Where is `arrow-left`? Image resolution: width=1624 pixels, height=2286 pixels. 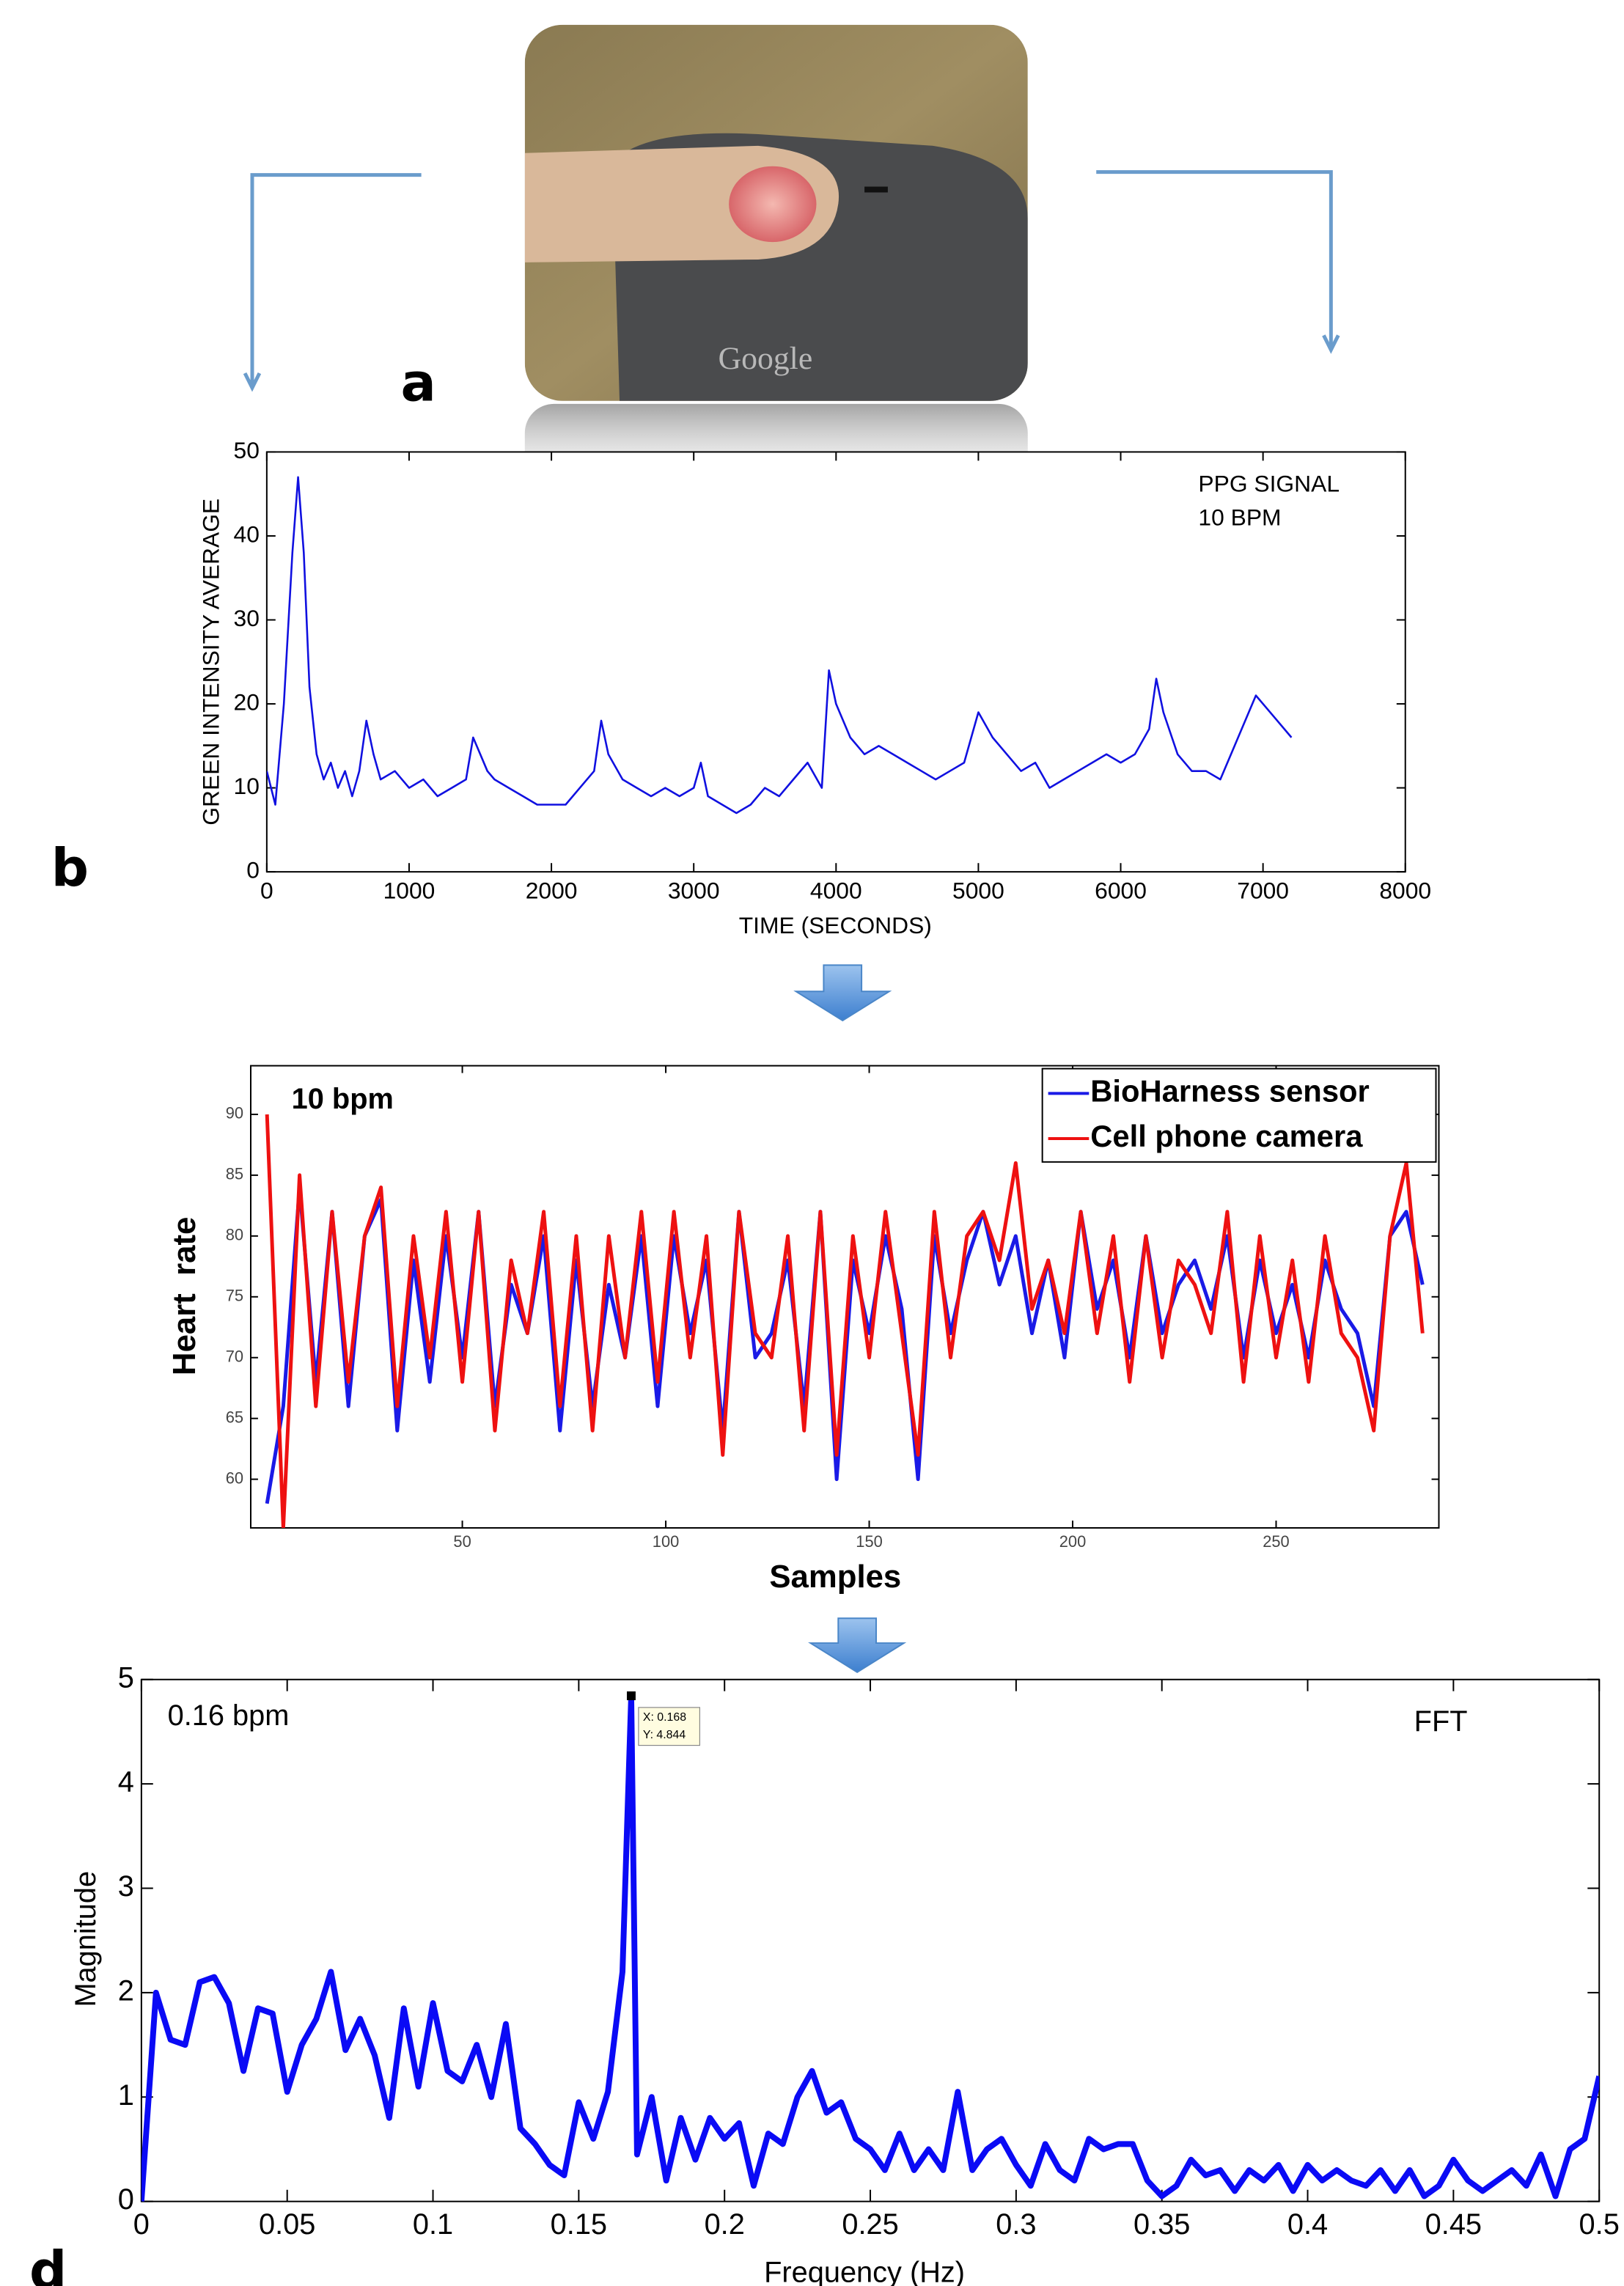
arrow-left is located at coordinates (336, 279).